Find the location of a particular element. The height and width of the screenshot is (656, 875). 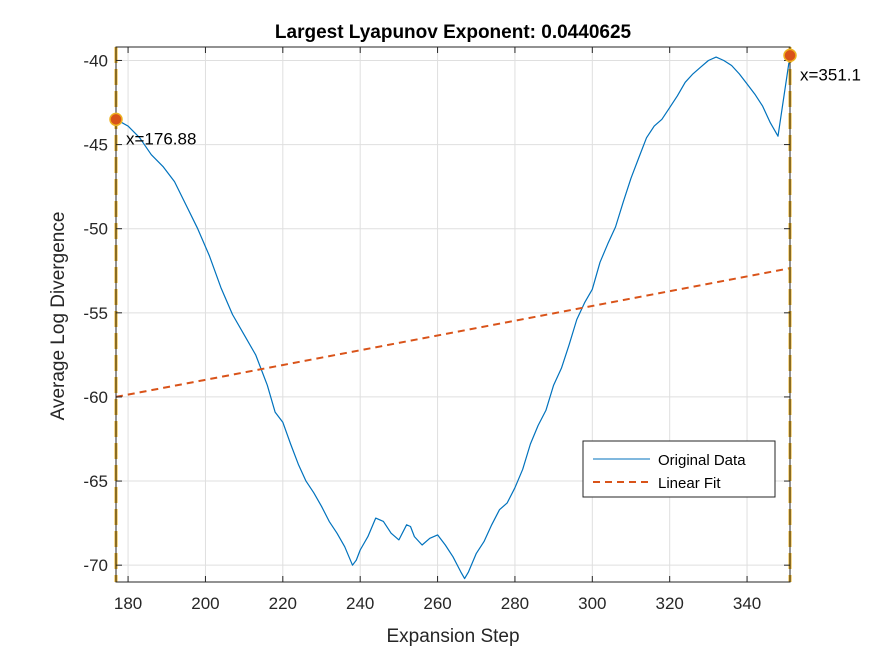

legend: Original Data Linear Fit is located at coordinates (679, 469).